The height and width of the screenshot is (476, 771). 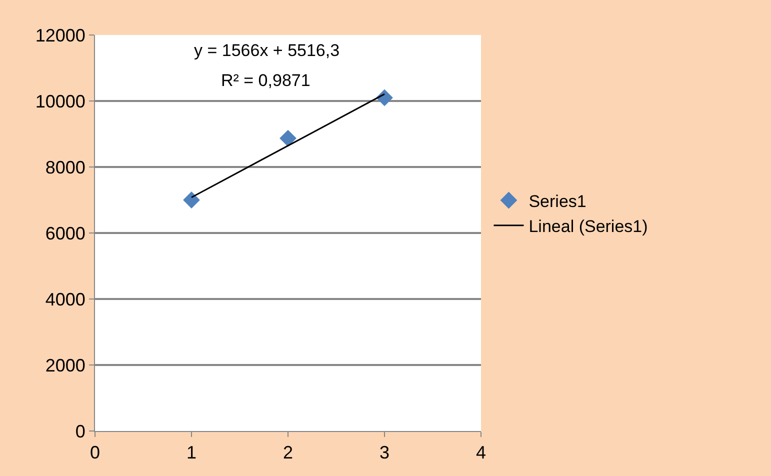 I want to click on x-tick-label: 1, so click(x=191, y=452).